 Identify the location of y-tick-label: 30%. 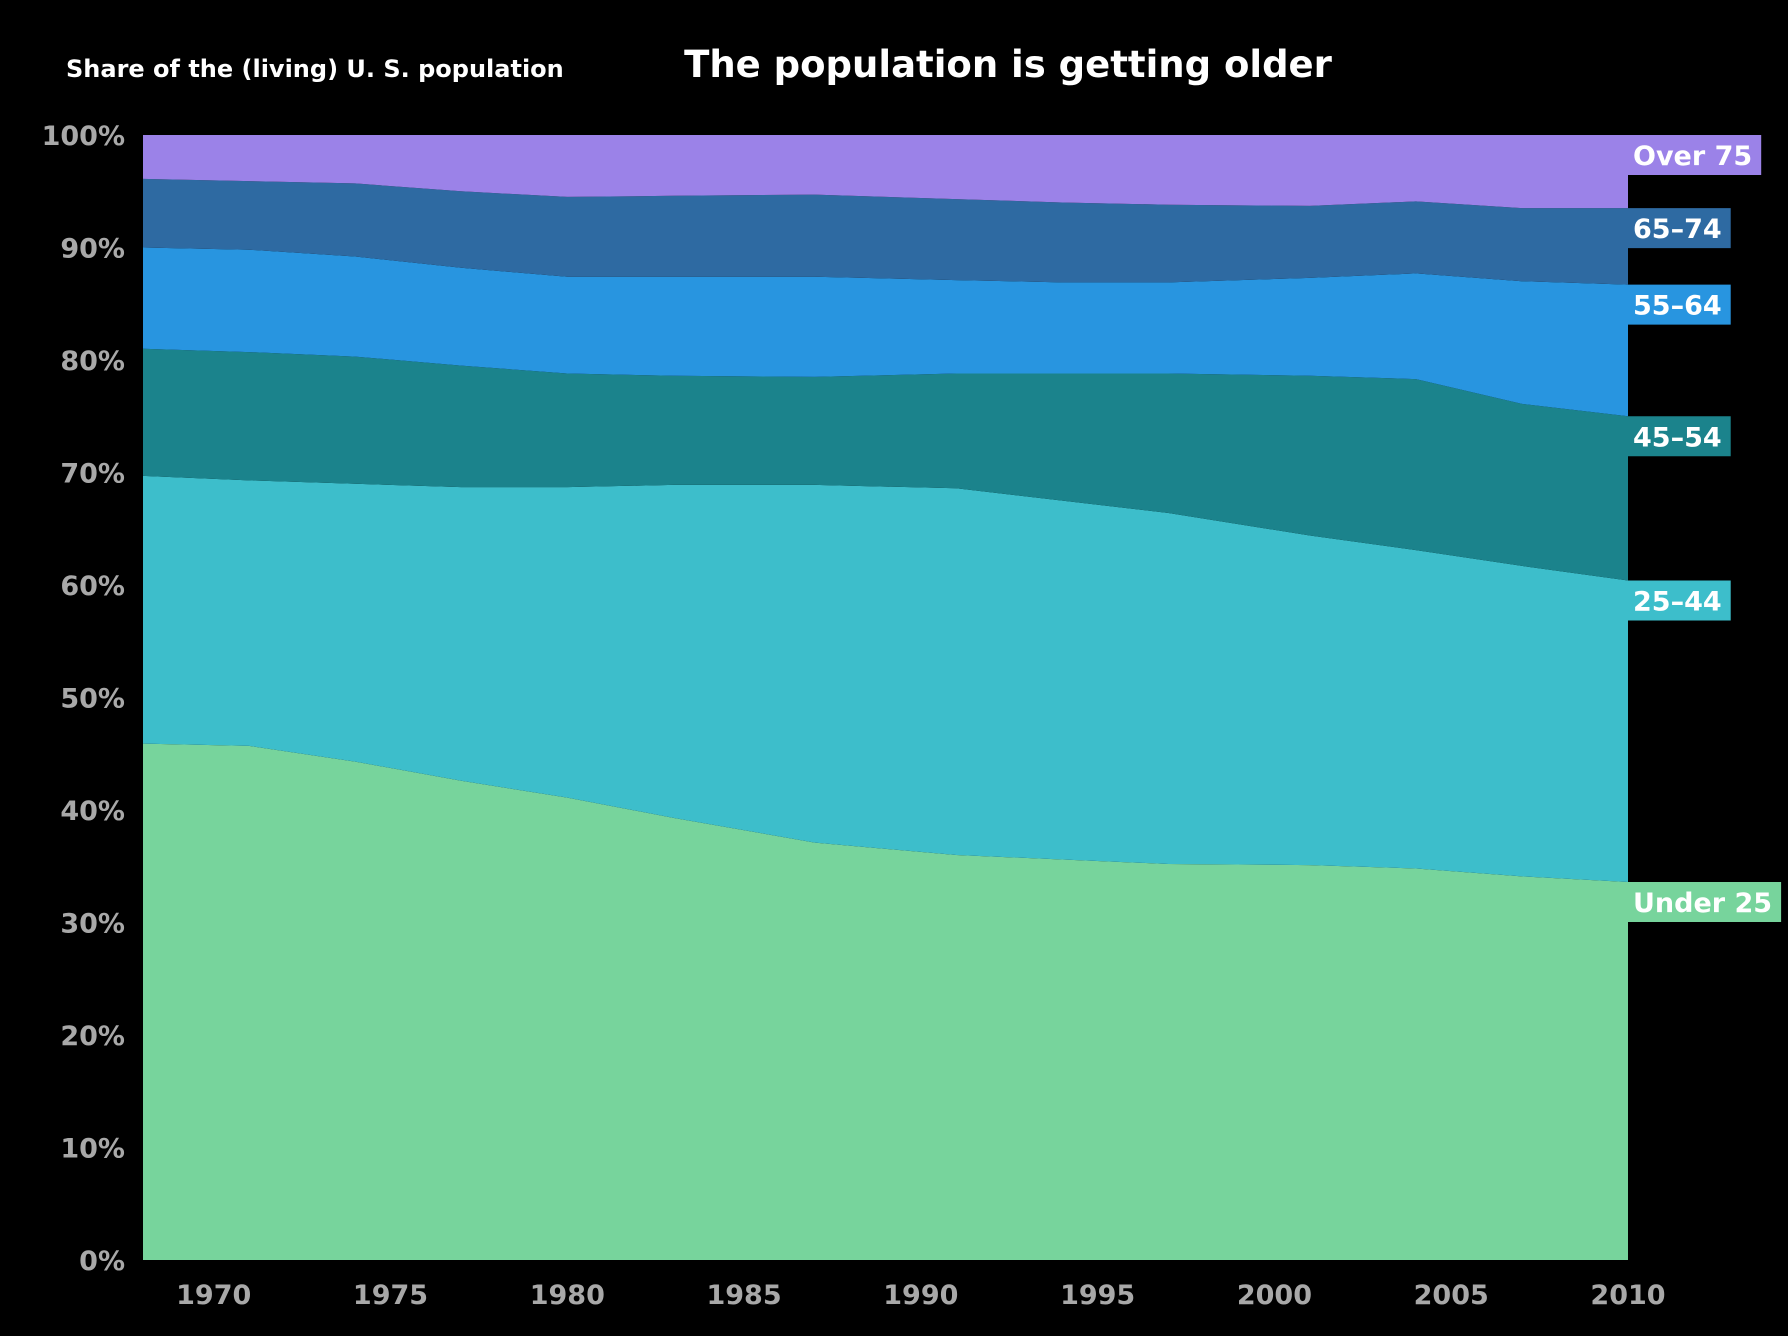
(92, 924).